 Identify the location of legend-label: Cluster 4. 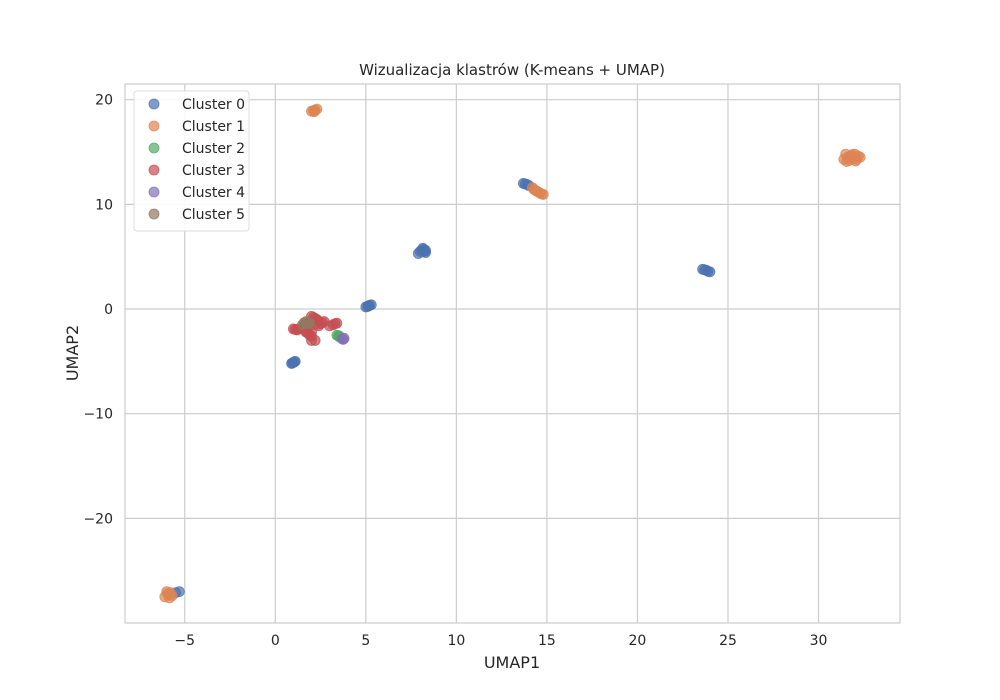
(213, 193).